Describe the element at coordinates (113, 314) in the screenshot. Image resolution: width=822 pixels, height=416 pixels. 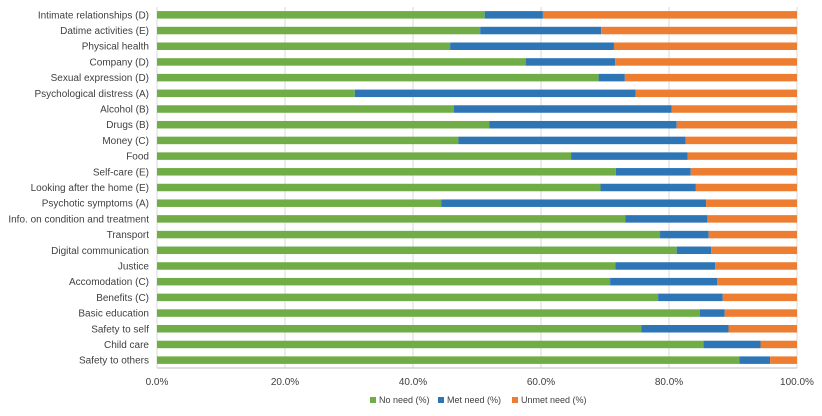
I see `category-label: Basic education` at that location.